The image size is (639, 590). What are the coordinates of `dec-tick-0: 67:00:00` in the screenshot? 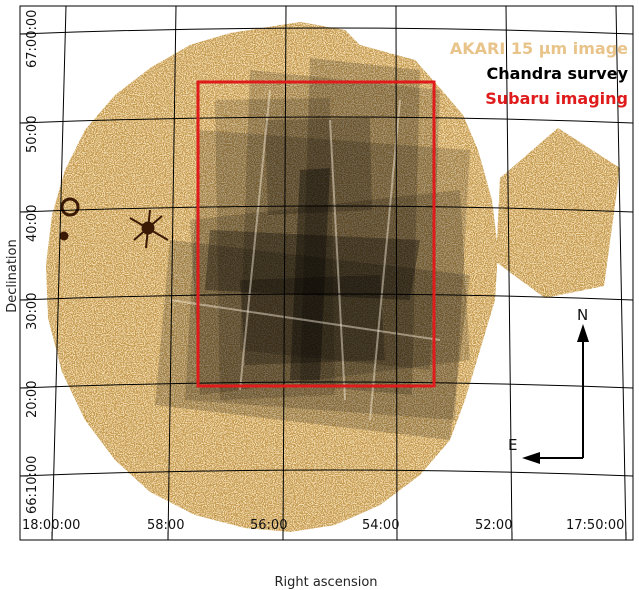 It's located at (32, 39).